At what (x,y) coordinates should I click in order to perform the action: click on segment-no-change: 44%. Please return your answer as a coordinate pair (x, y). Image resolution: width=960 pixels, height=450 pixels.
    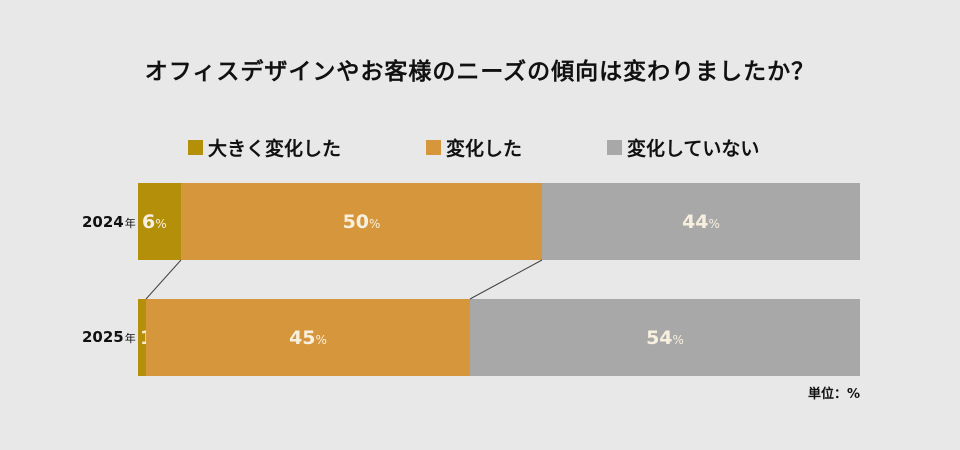
    Looking at the image, I should click on (701, 221).